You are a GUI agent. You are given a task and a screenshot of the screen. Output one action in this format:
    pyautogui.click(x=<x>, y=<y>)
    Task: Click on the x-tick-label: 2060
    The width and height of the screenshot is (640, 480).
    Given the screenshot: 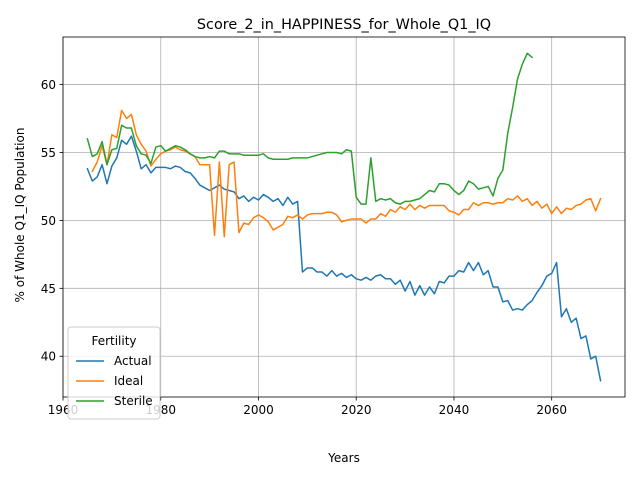 What is the action you would take?
    pyautogui.click(x=551, y=410)
    